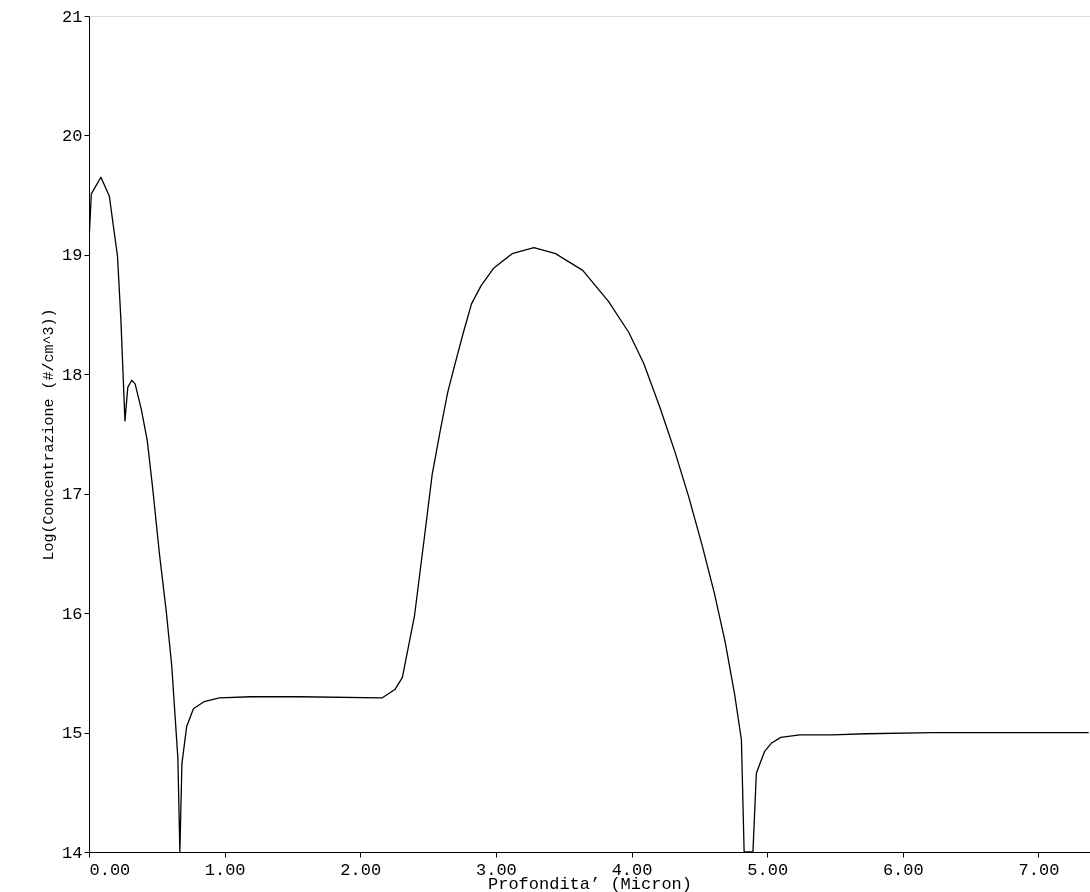 This screenshot has height=892, width=1090. Describe the element at coordinates (1039, 870) in the screenshot. I see `x-tick-label: 7.00` at that location.